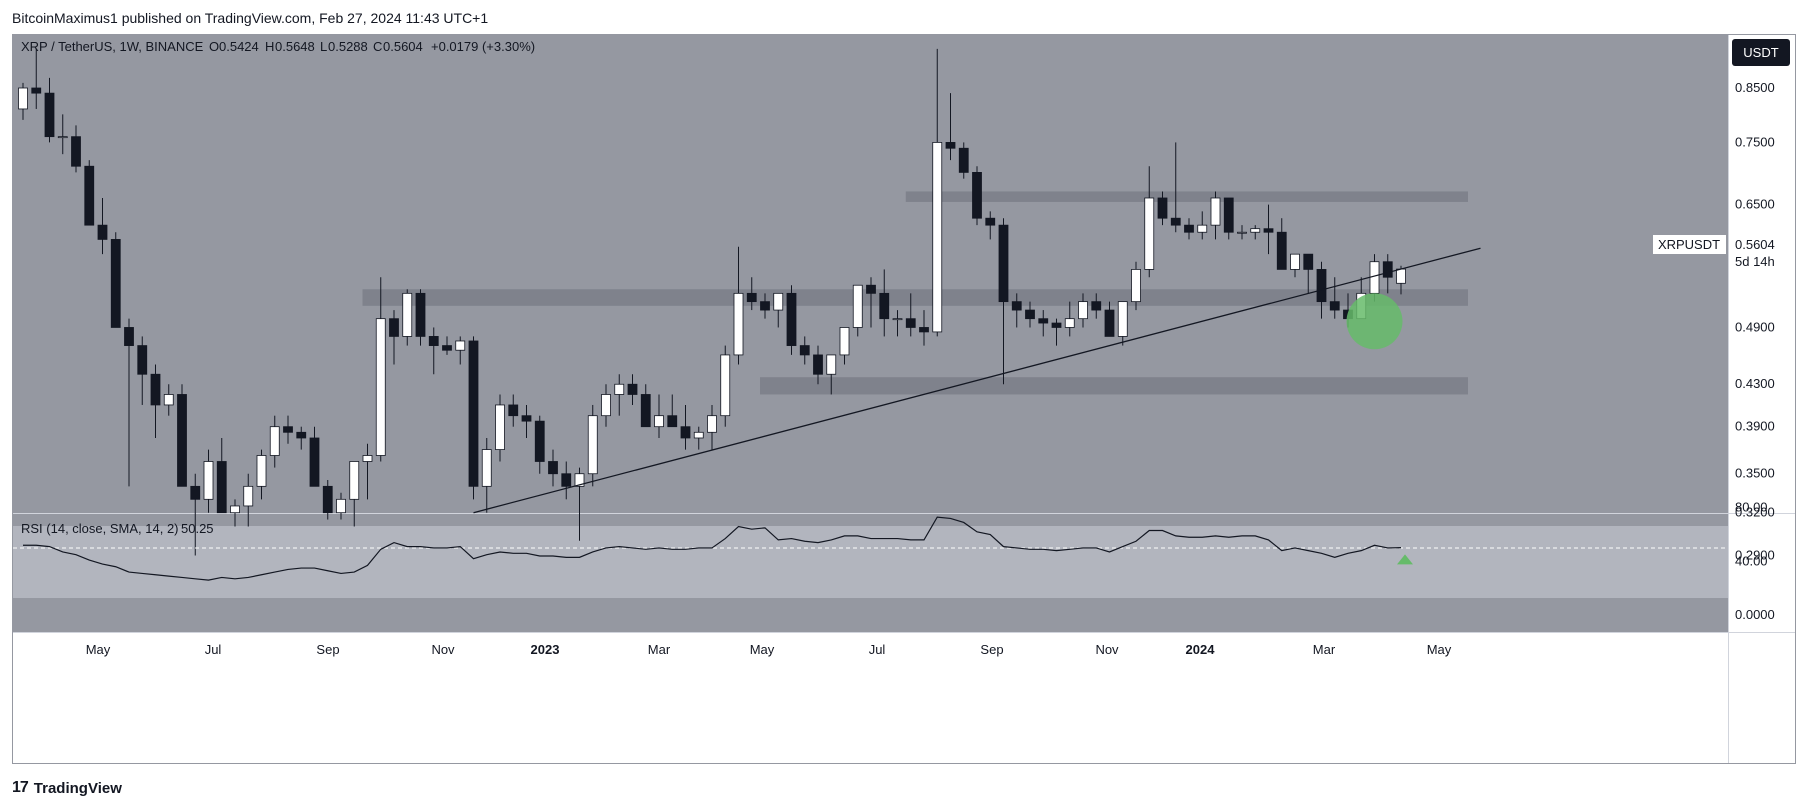  What do you see at coordinates (214, 46) in the screenshot?
I see `ohlc-open-label: O` at bounding box center [214, 46].